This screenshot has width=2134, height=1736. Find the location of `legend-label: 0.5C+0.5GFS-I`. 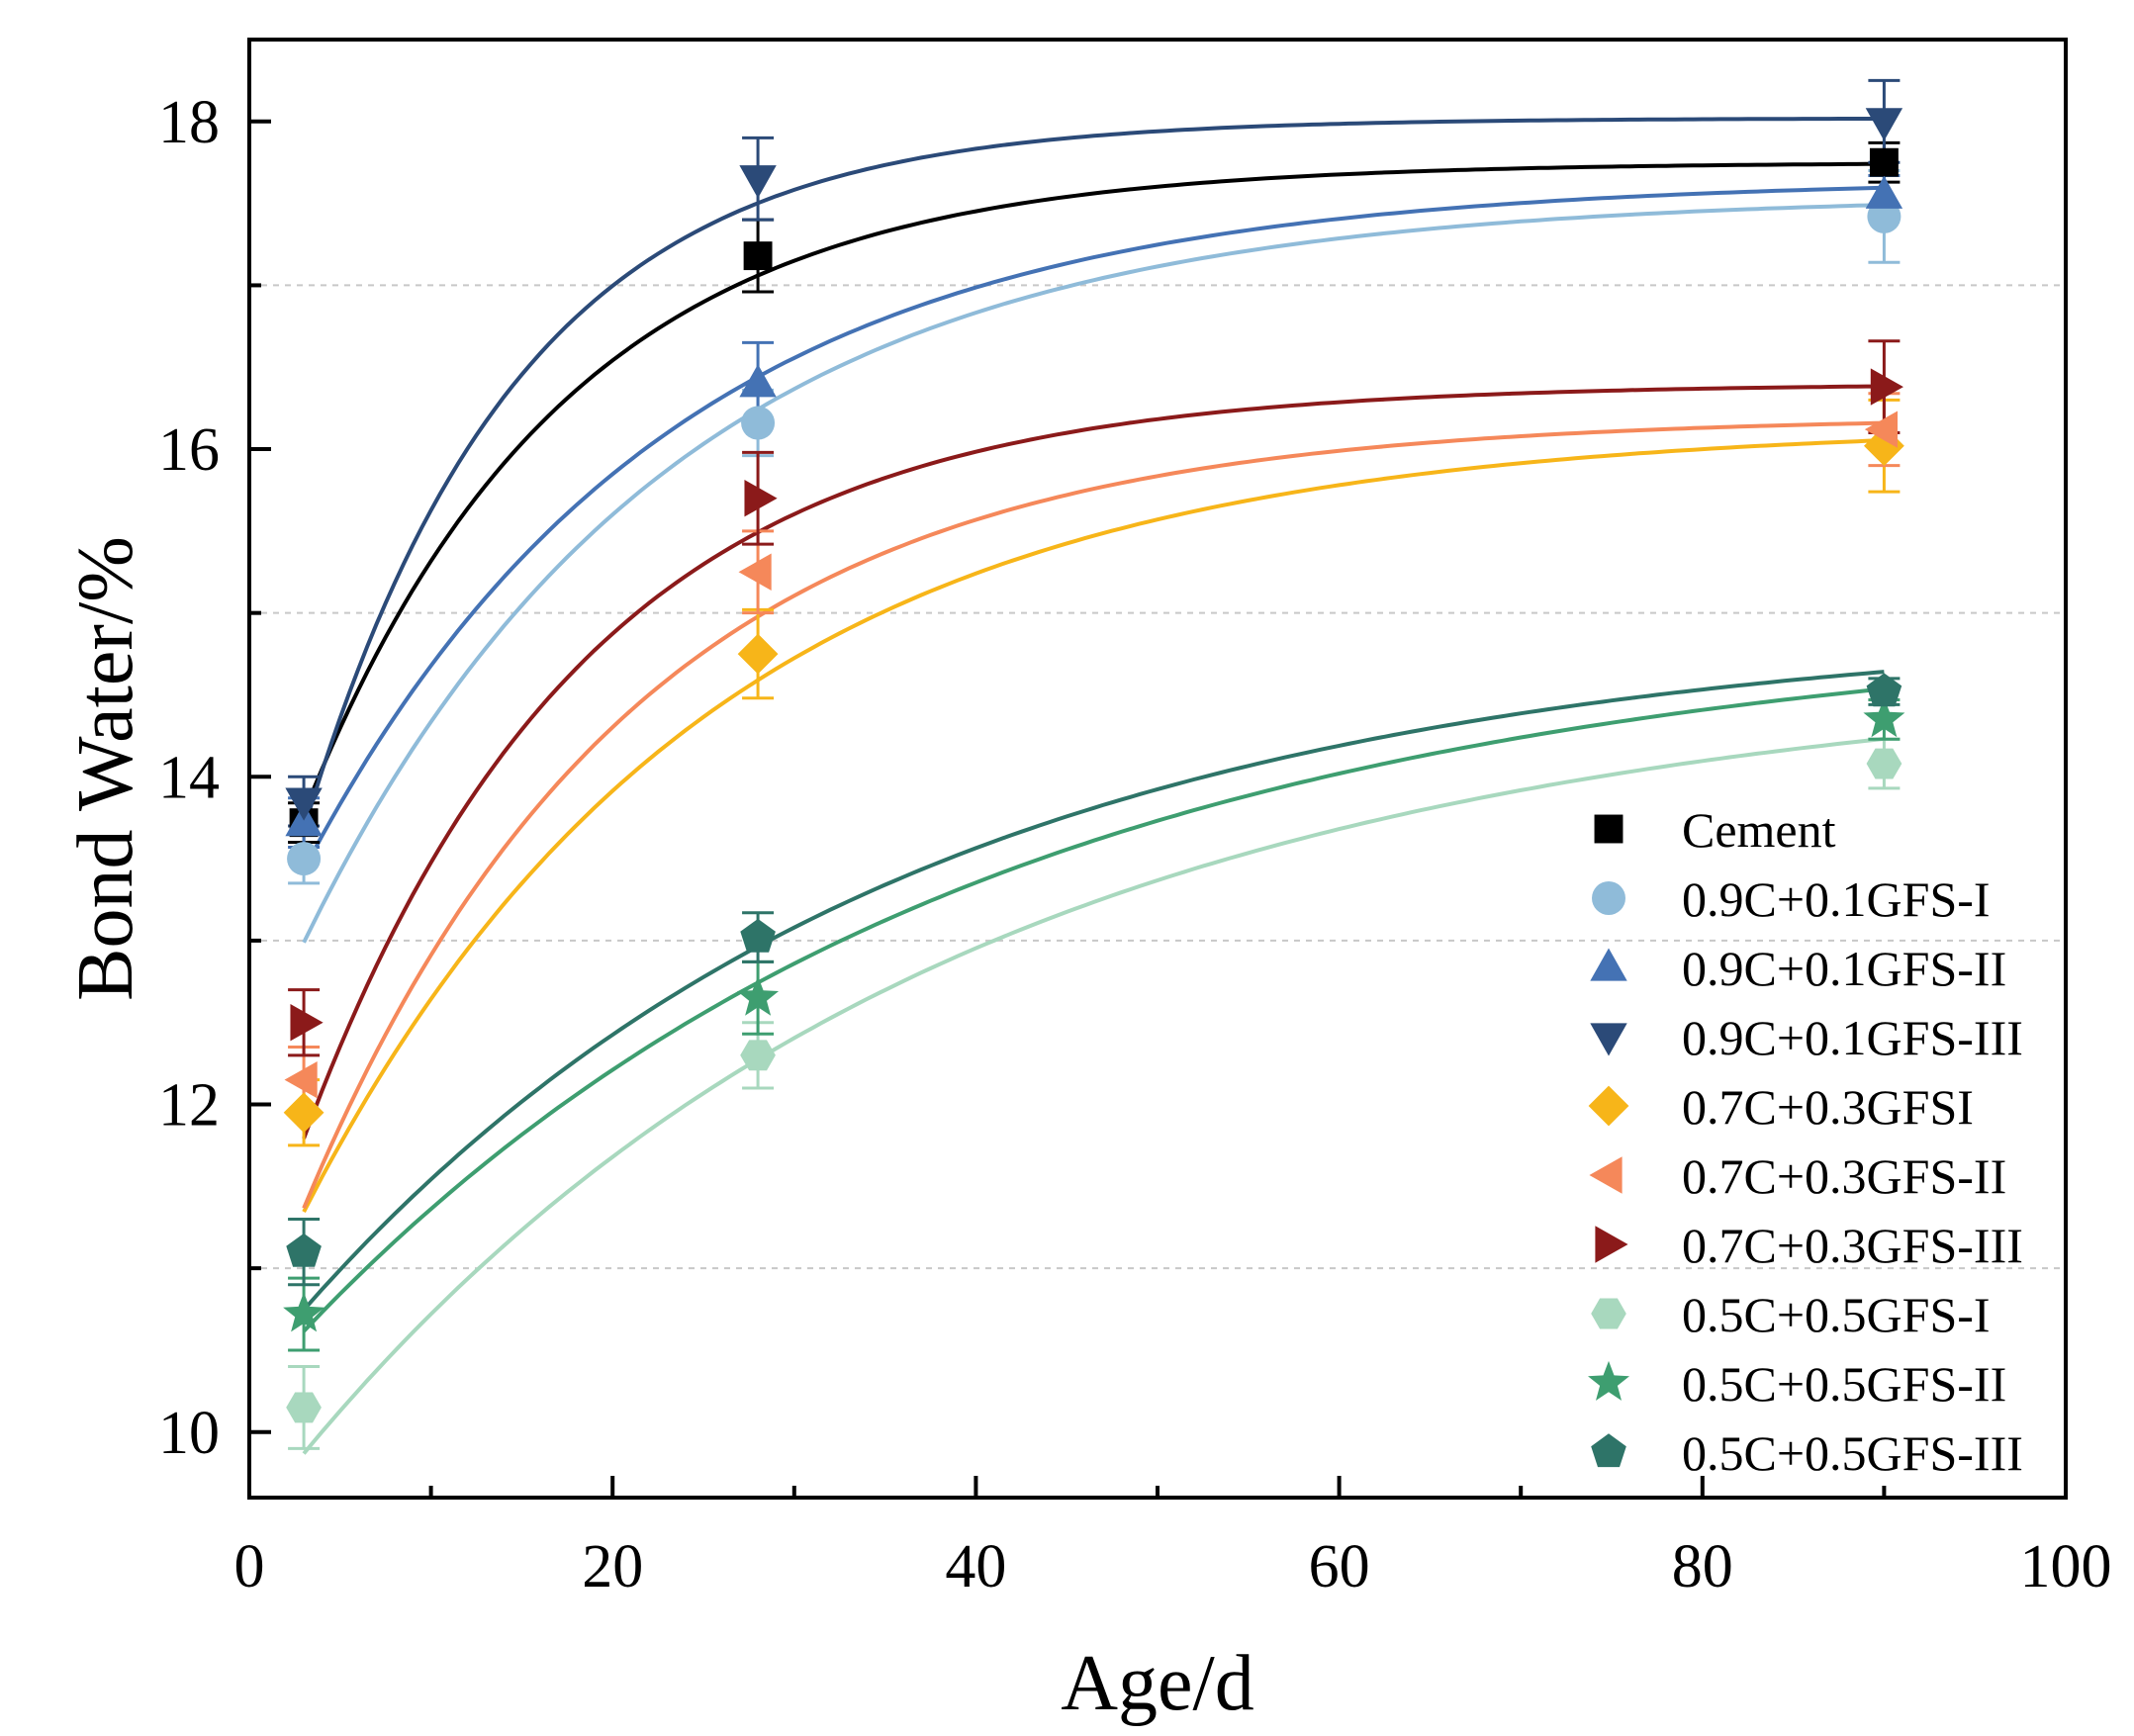

legend-label: 0.5C+0.5GFS-I is located at coordinates (1836, 1314).